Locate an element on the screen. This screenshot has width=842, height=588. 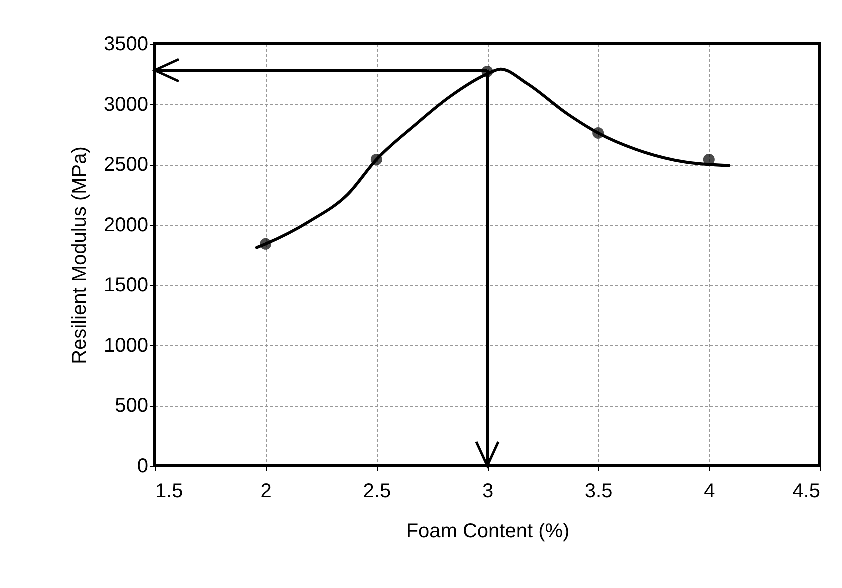
x-tick-label: 3.5 is located at coordinates (598, 491).